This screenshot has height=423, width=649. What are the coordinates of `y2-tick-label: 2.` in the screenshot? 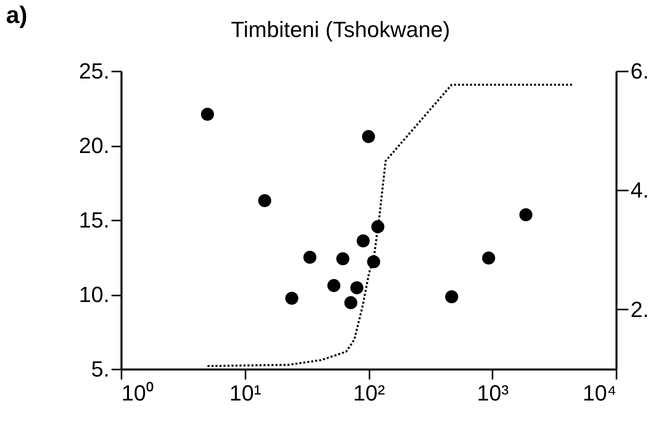 It's located at (639, 309).